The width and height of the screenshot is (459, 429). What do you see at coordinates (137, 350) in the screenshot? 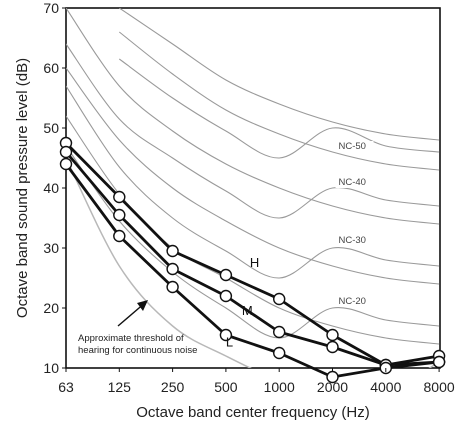
I see `threshold-annotation-line2: hearing for continuous noise` at bounding box center [137, 350].